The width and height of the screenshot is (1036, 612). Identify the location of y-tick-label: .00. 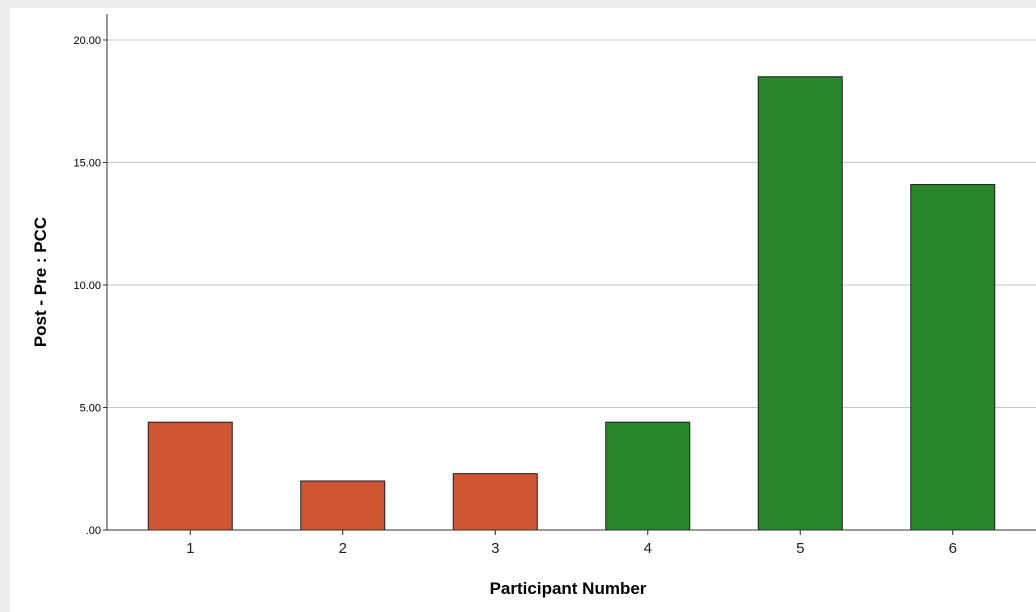
(93, 531).